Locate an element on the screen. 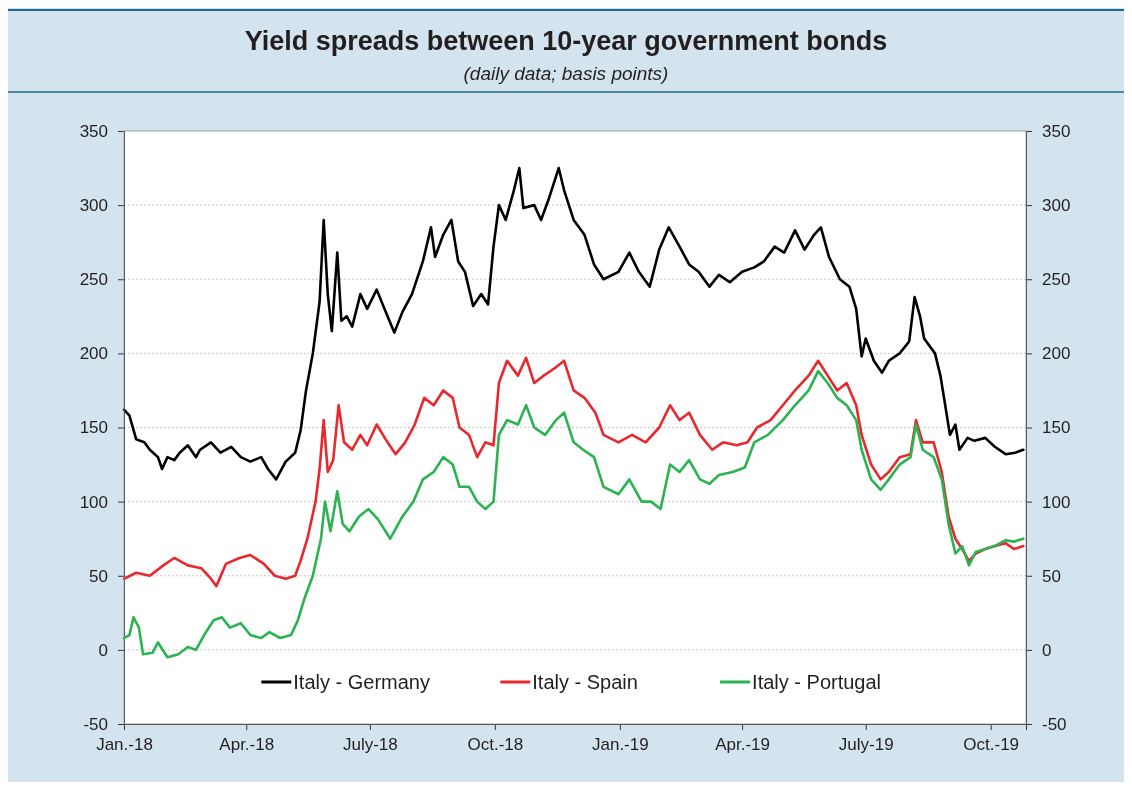 The image size is (1132, 790). x-tick-label: Apr.-18 is located at coordinates (247, 745).